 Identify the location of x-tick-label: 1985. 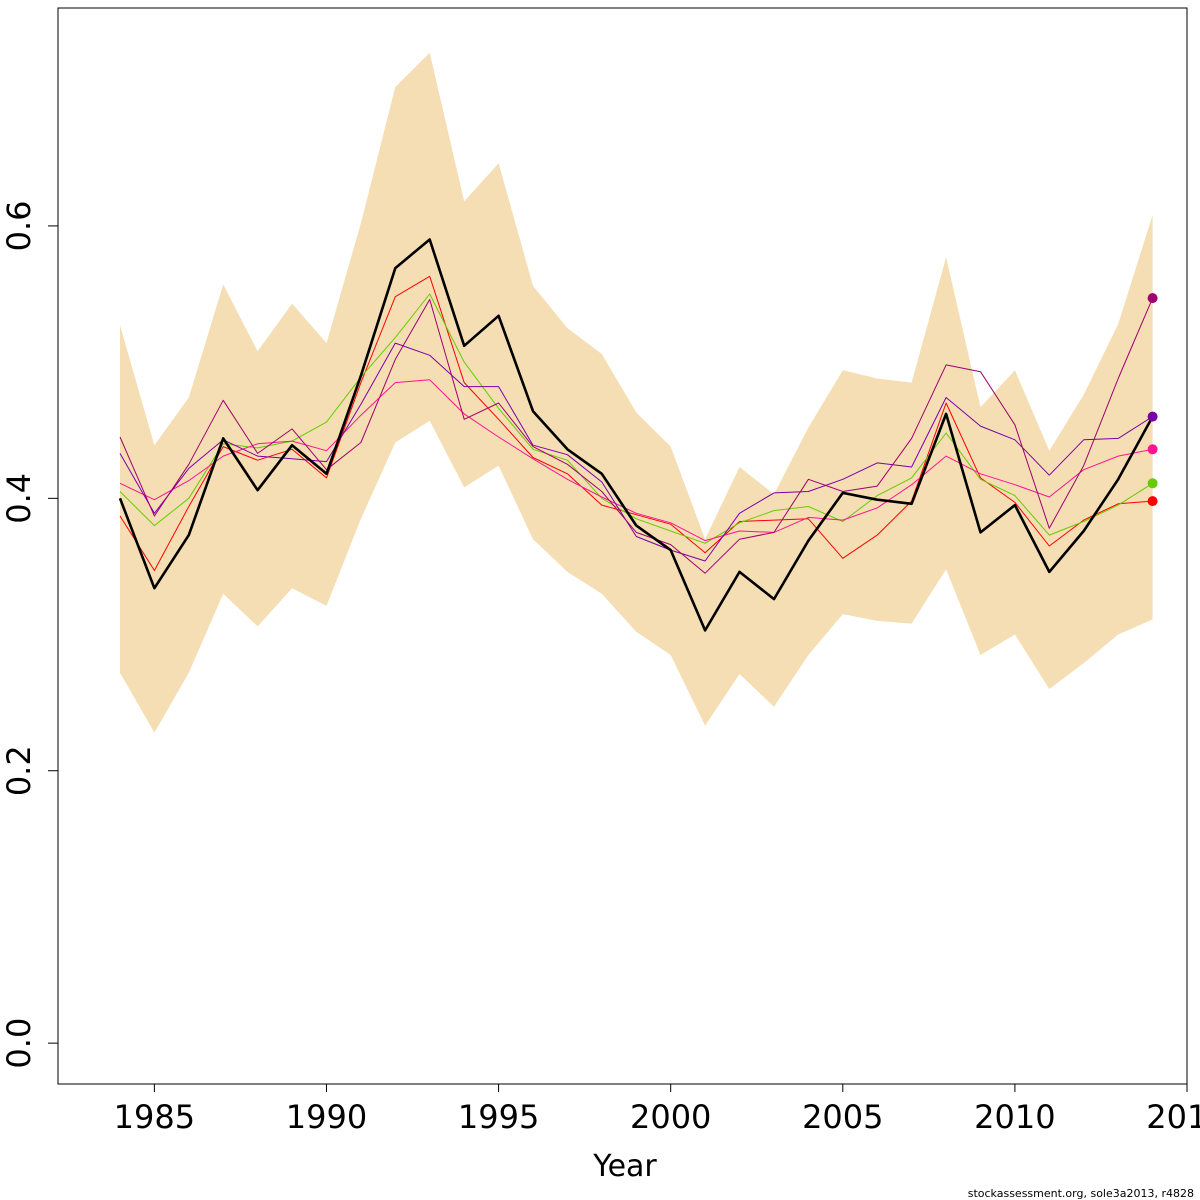
(154, 1117).